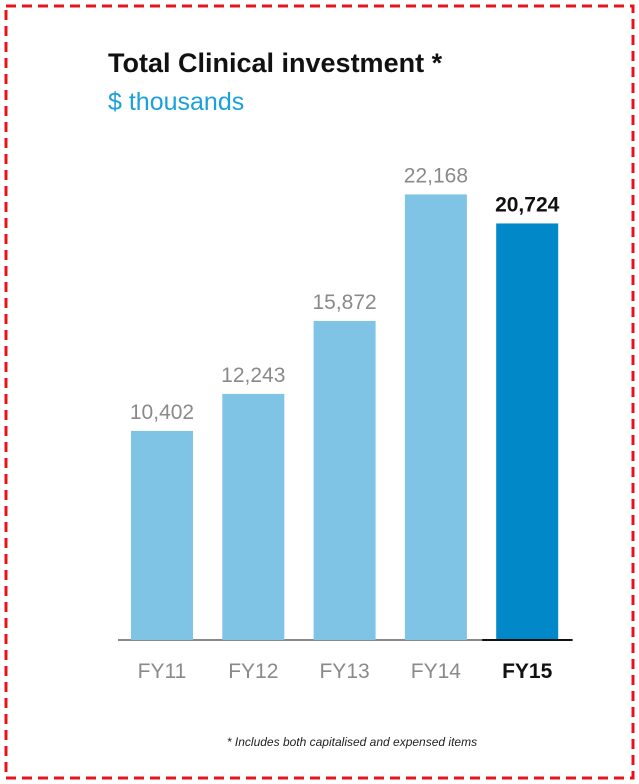  I want to click on chart-title: Total Clinical investment *, so click(275, 63).